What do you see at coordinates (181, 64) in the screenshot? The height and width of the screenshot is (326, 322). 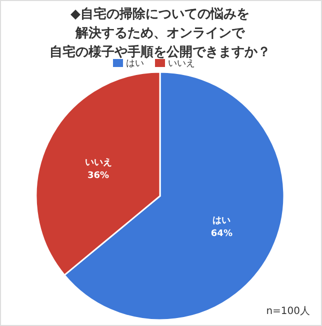 I see `legend-label: いいえ` at bounding box center [181, 64].